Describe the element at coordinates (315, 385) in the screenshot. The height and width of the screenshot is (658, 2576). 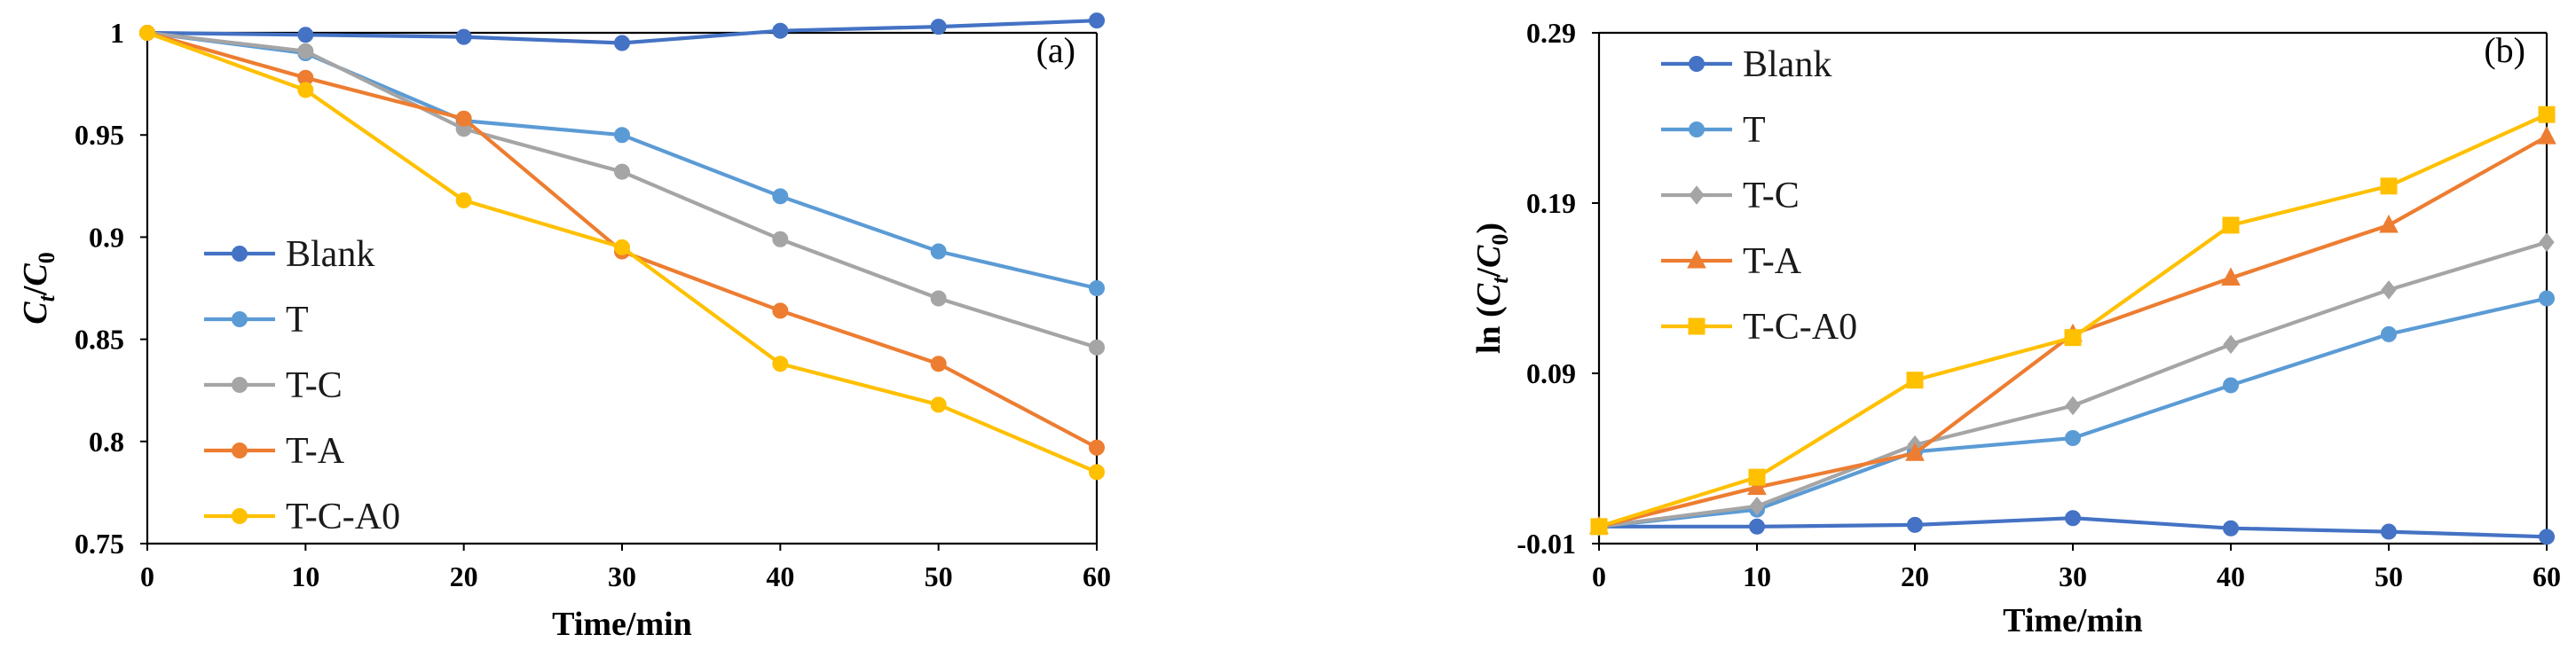
I see `panel-a-legend-label-t-c: T-C` at that location.